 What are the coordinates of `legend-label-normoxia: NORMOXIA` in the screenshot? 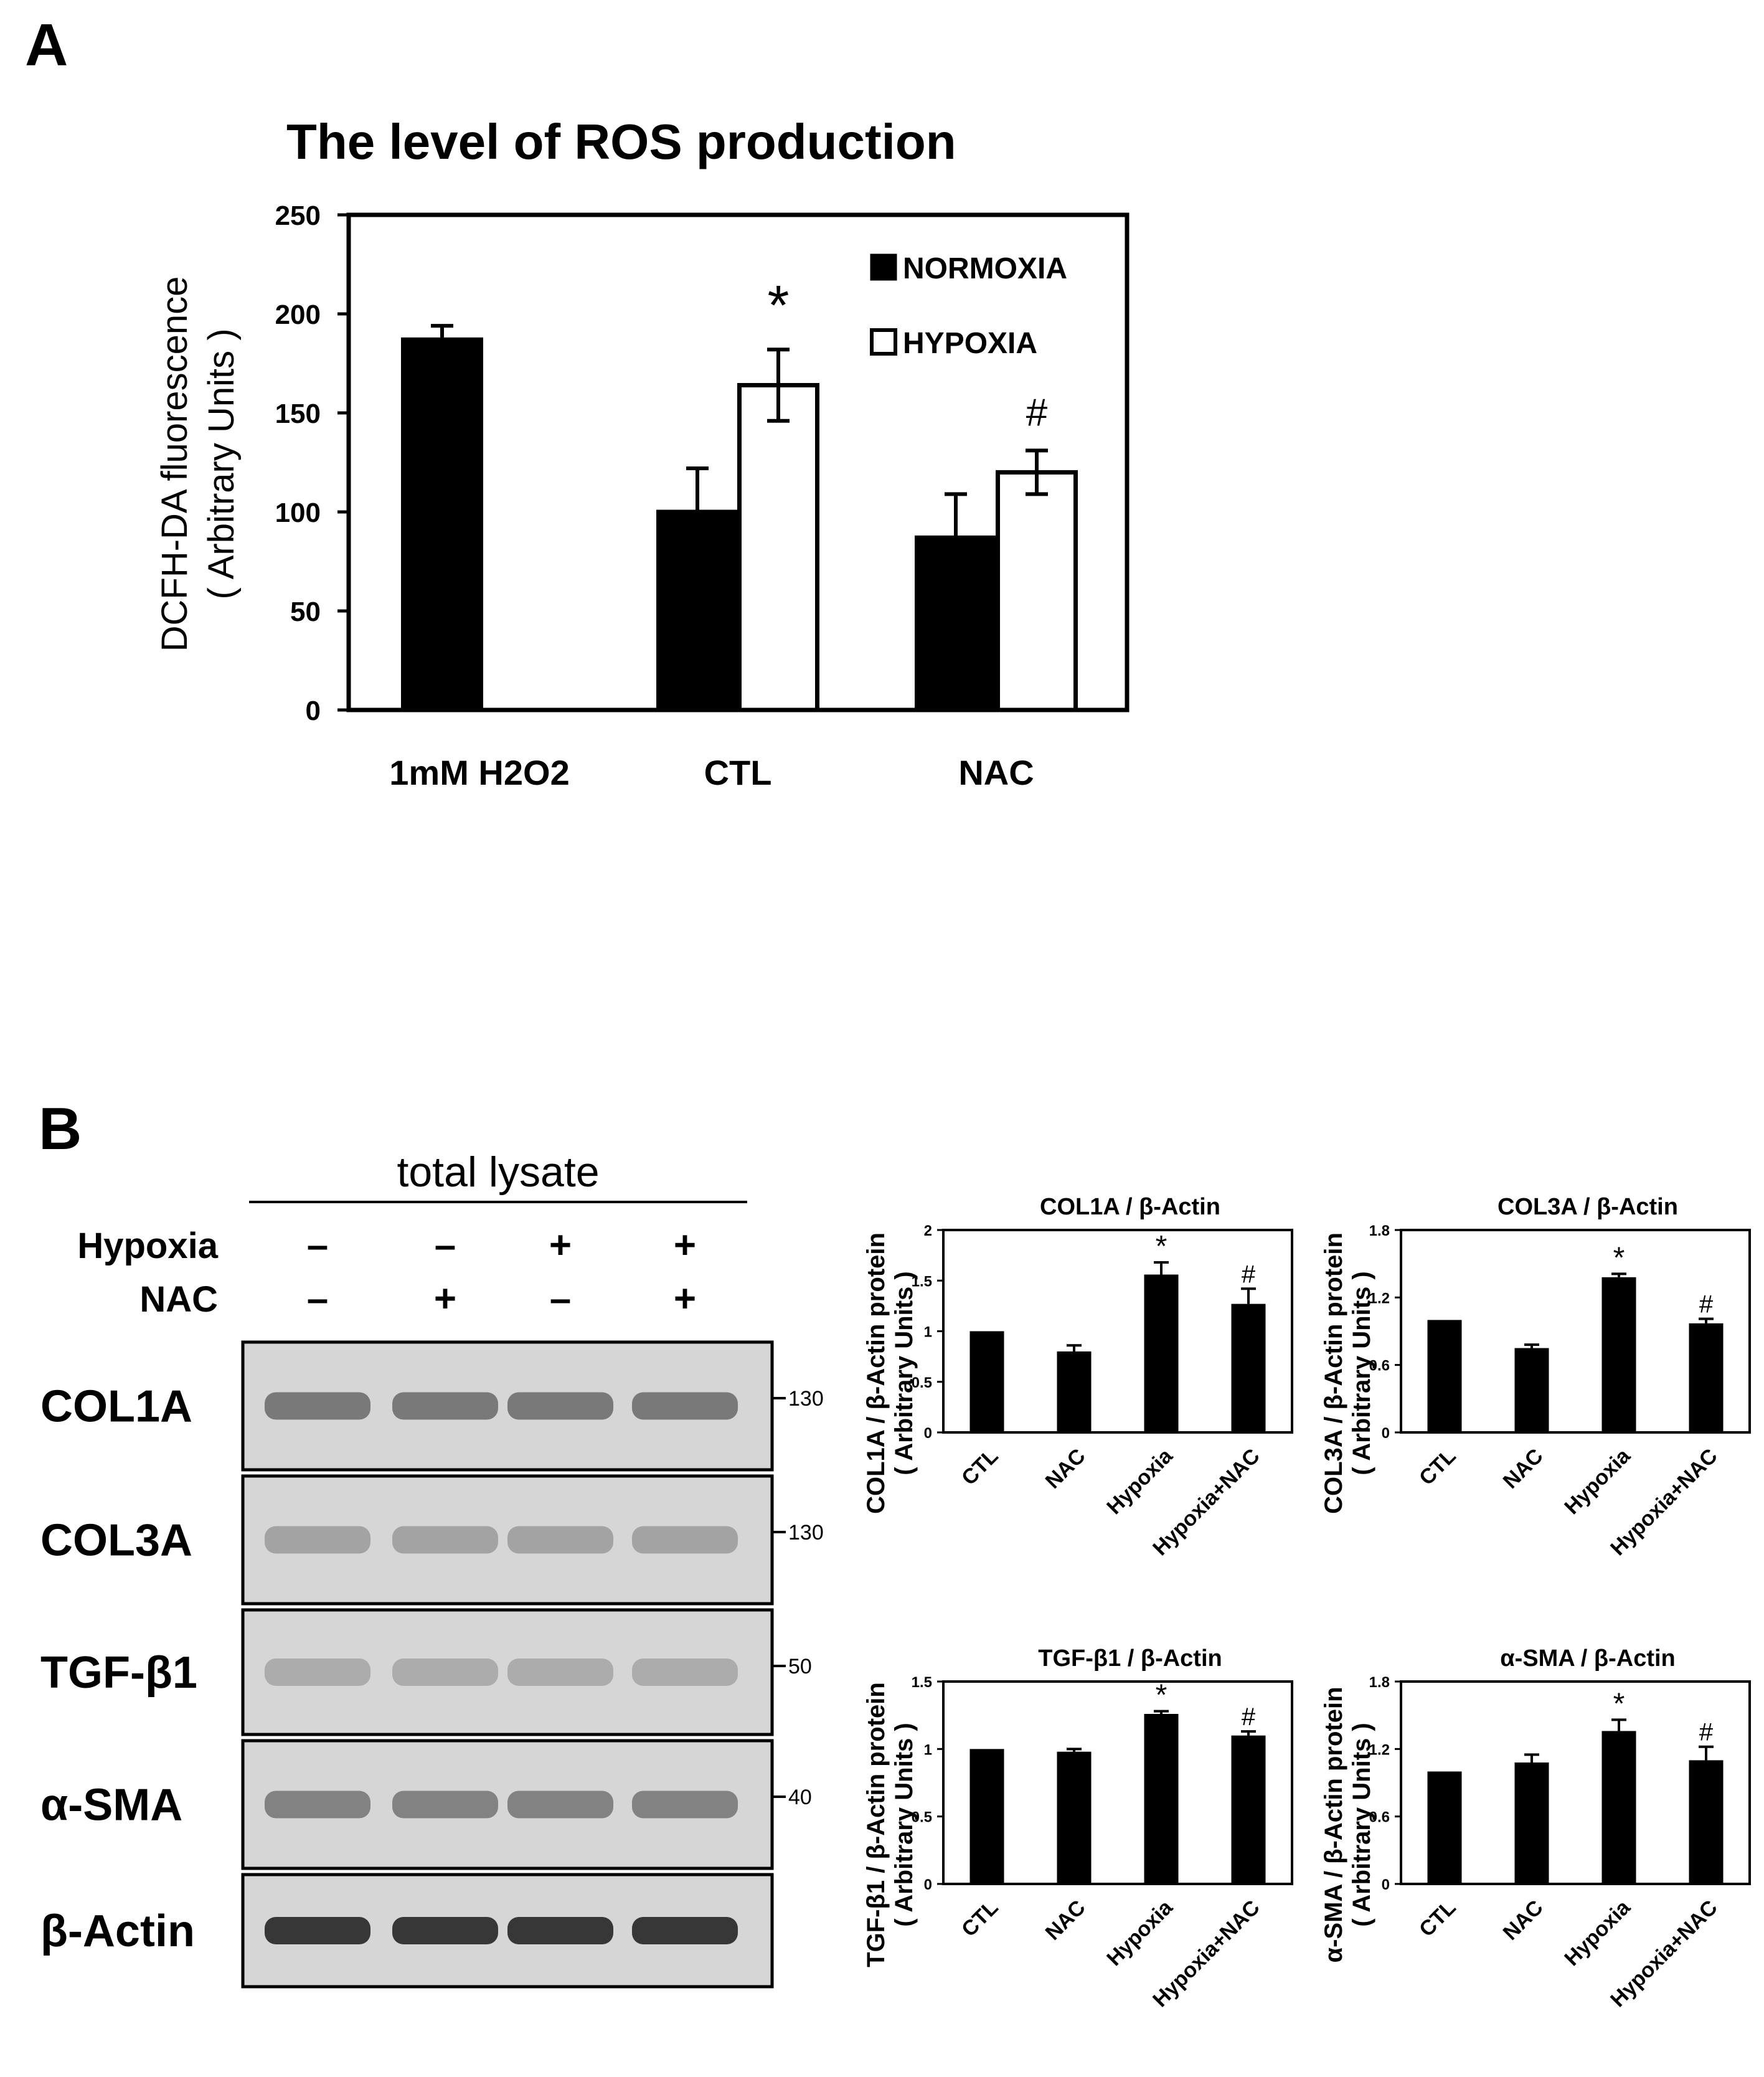 It's located at (985, 268).